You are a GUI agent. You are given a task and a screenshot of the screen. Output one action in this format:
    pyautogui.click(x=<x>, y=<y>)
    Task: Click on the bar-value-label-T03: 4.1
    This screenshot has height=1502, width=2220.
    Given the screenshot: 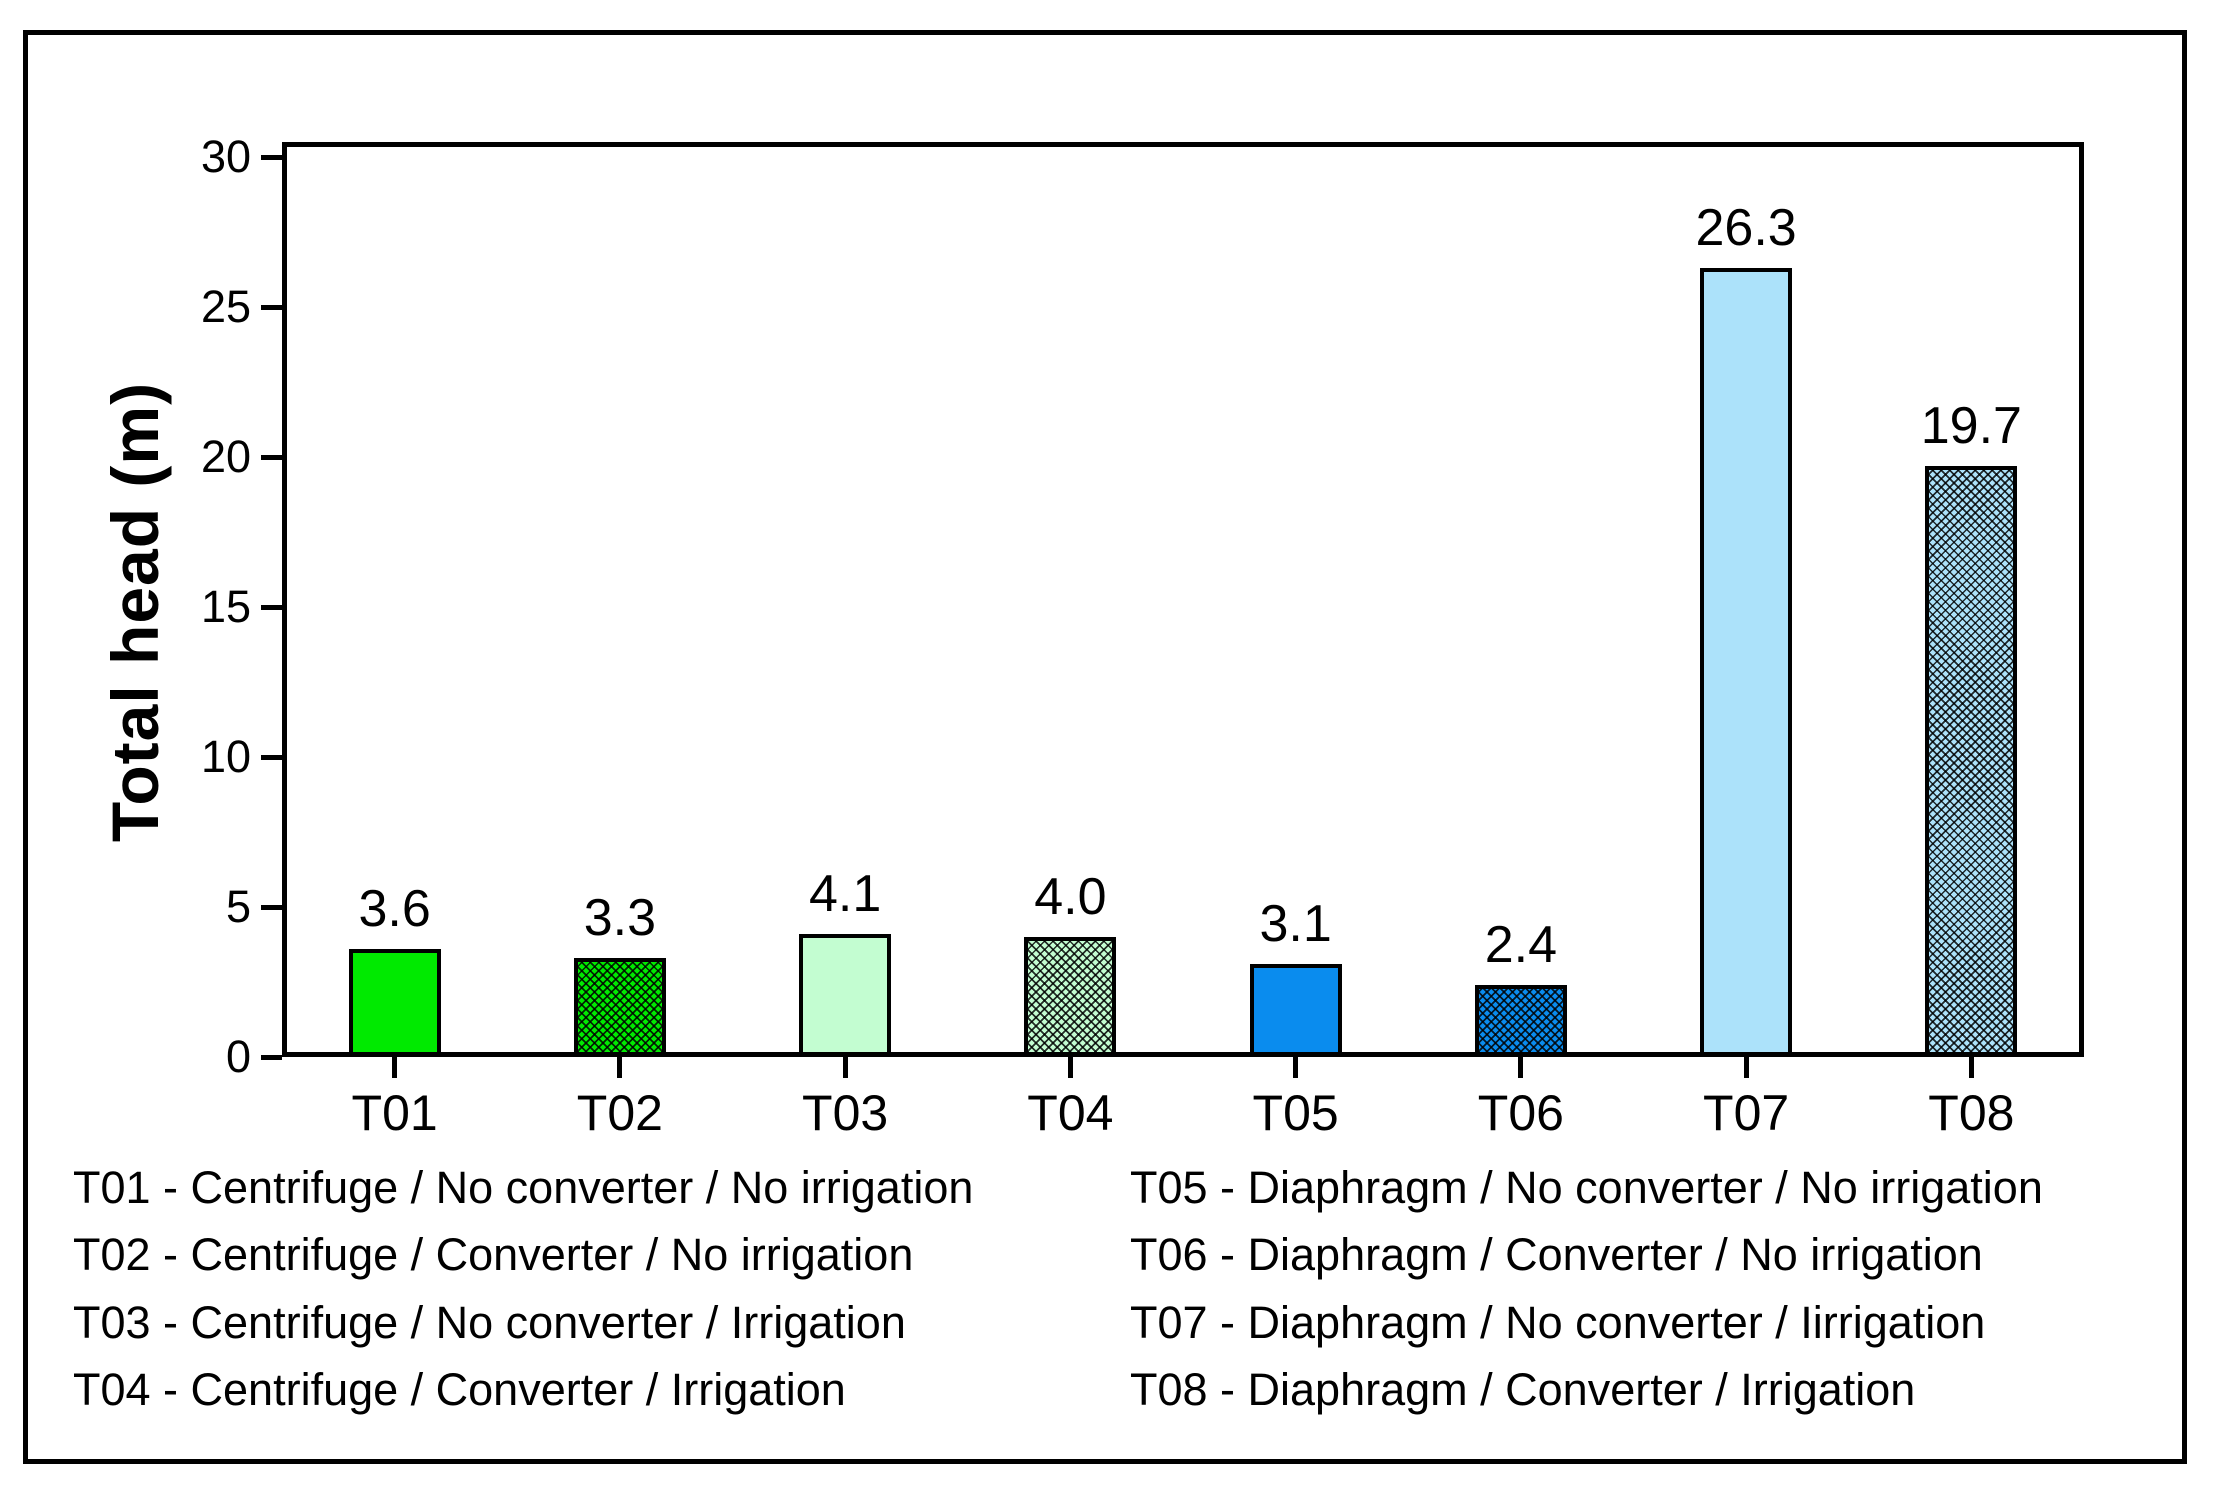 What is the action you would take?
    pyautogui.click(x=845, y=894)
    